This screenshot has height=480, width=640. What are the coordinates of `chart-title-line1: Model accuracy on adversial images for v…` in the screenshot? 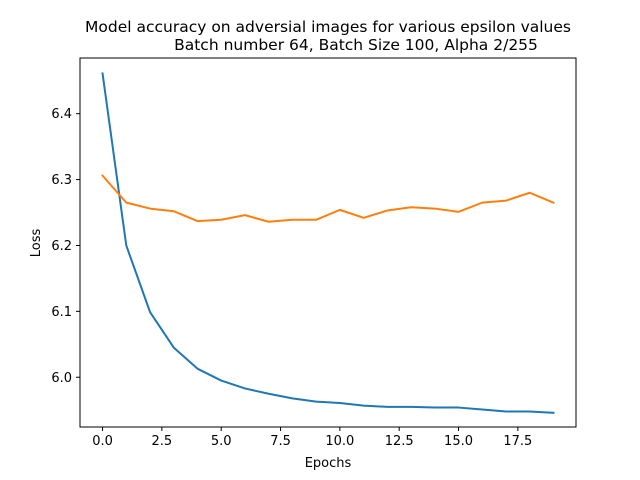 It's located at (328, 27).